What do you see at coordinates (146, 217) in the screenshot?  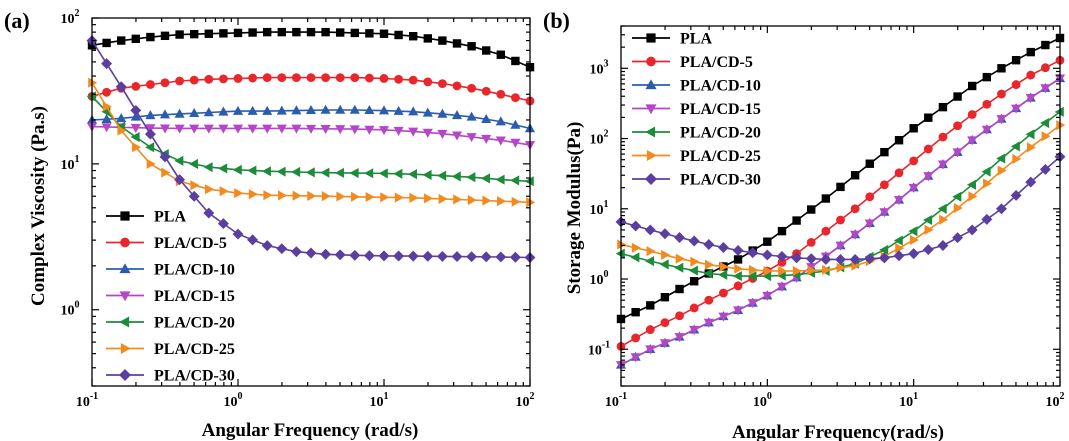 I see `legend-item: PLA` at bounding box center [146, 217].